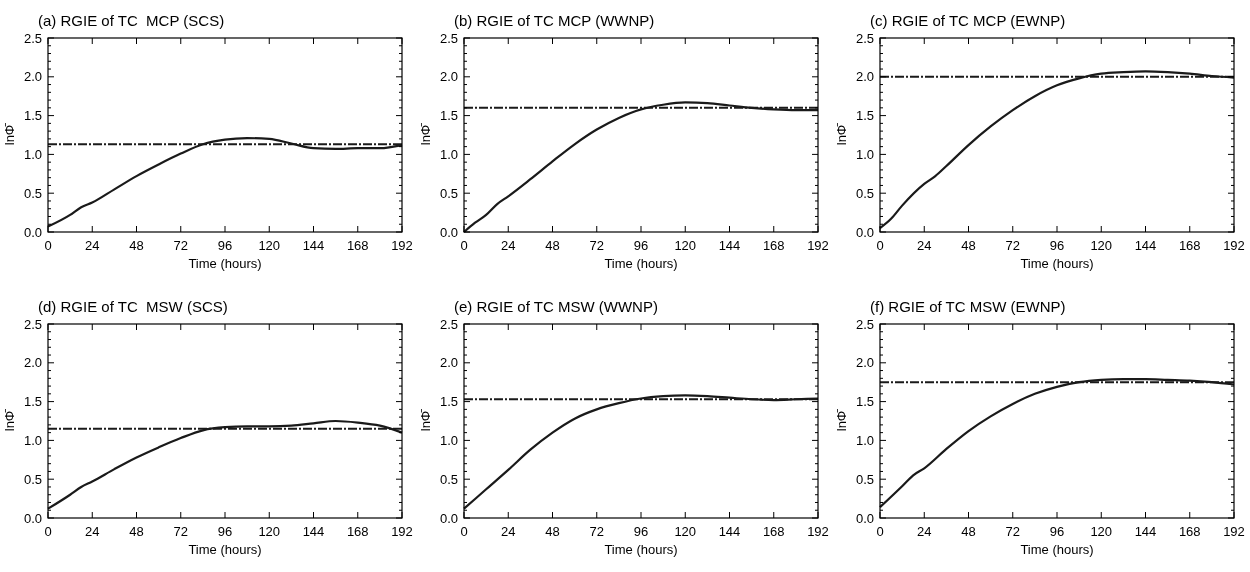 Image resolution: width=1250 pixels, height=572 pixels. Describe the element at coordinates (554, 20) in the screenshot. I see `chart-title: (b) RGIE of TC MCP (WWNP)` at that location.